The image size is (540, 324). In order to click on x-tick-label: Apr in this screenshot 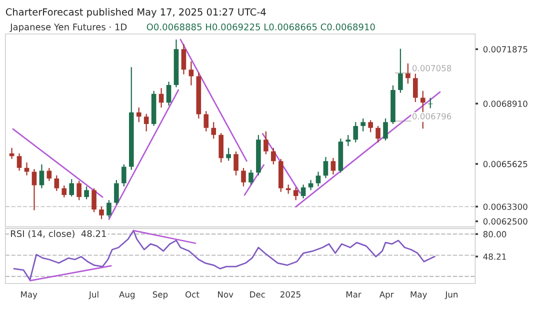, I will do `click(386, 295)`.